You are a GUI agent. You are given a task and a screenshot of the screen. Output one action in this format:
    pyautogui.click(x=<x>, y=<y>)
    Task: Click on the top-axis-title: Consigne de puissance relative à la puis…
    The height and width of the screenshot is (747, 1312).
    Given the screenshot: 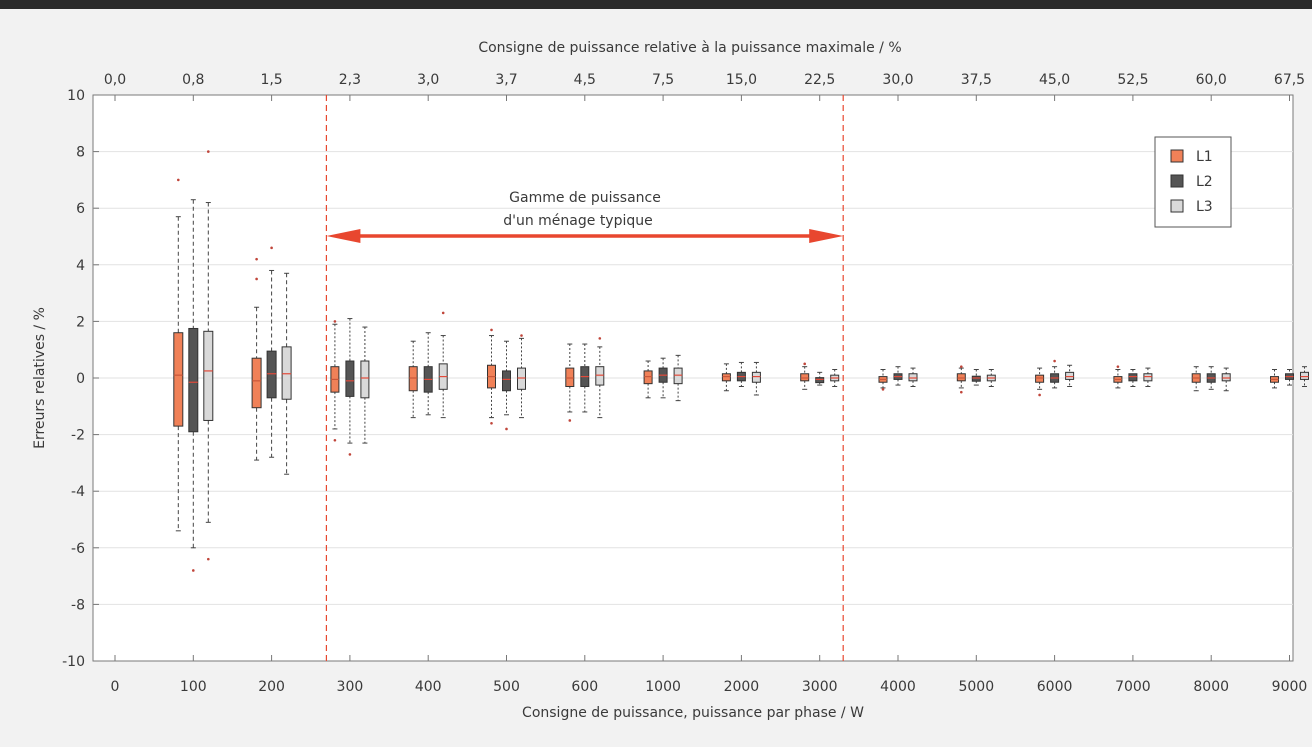 What is the action you would take?
    pyautogui.click(x=689, y=48)
    